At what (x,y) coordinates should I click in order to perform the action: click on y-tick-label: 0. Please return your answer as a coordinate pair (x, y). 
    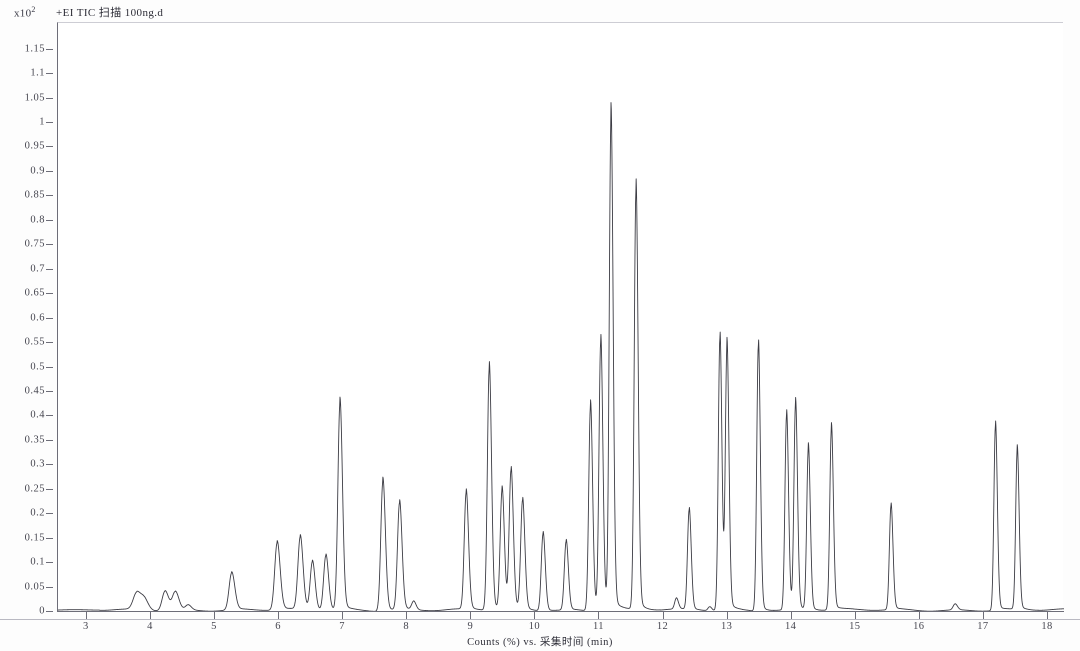
    Looking at the image, I should click on (42, 611).